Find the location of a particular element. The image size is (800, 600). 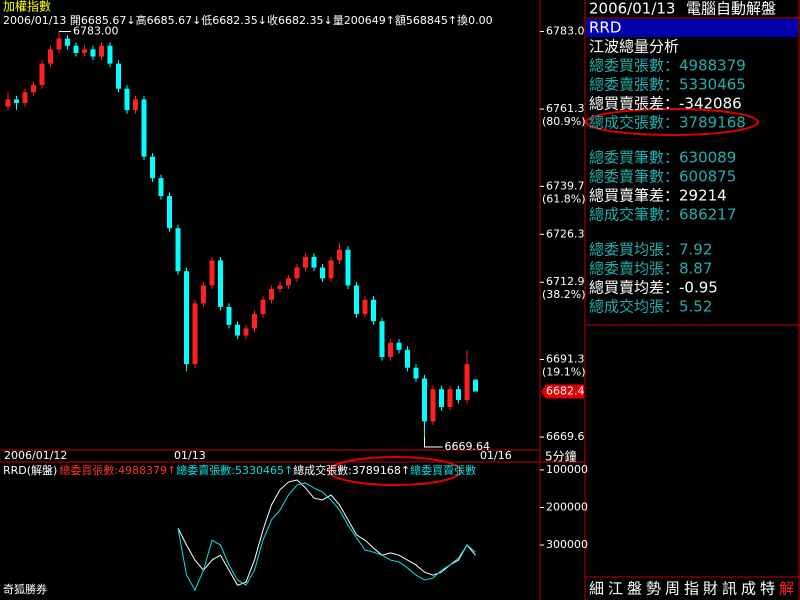

panel-tab: 特 is located at coordinates (767, 589).